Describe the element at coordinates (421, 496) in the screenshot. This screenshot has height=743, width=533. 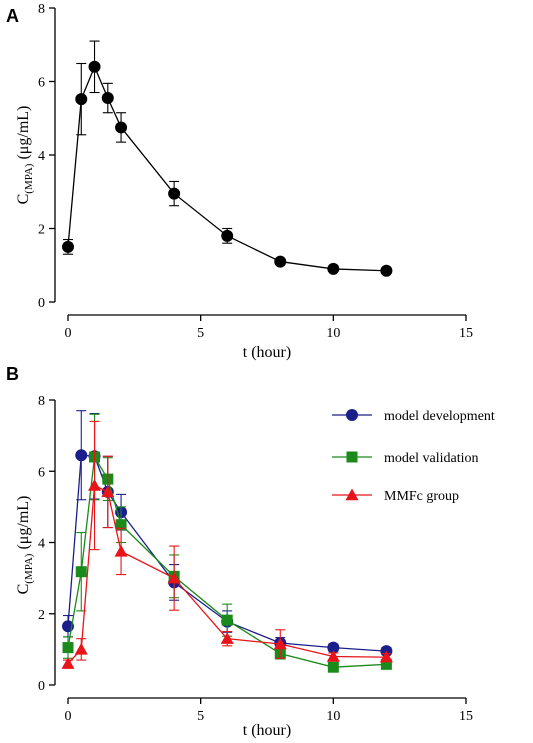
I see `legend-label: MMFc group` at that location.